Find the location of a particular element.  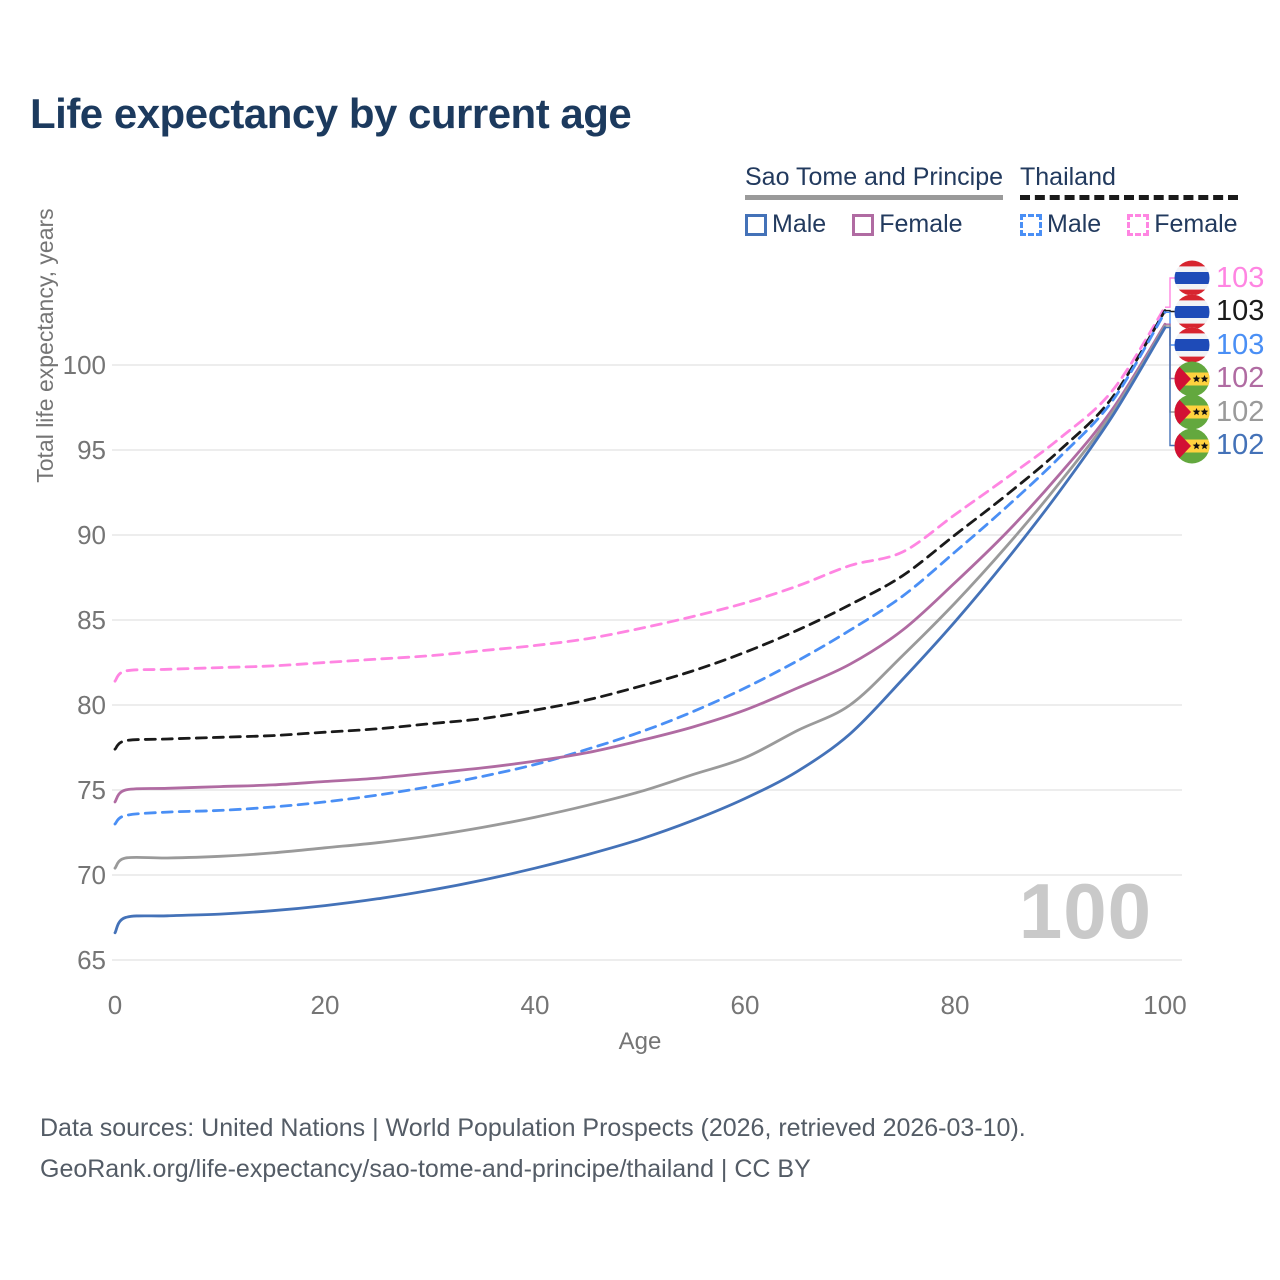

x-tick-label: 0 is located at coordinates (115, 1005).